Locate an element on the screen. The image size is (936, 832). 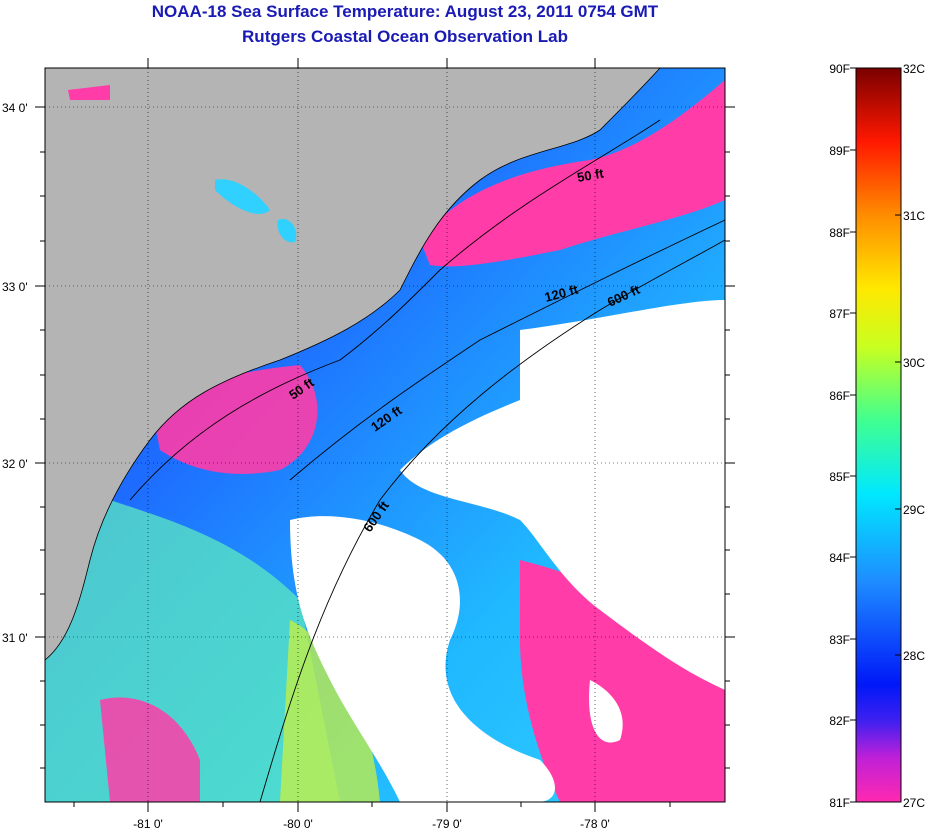
colorbar-f-label: 81F is located at coordinates (839, 803).